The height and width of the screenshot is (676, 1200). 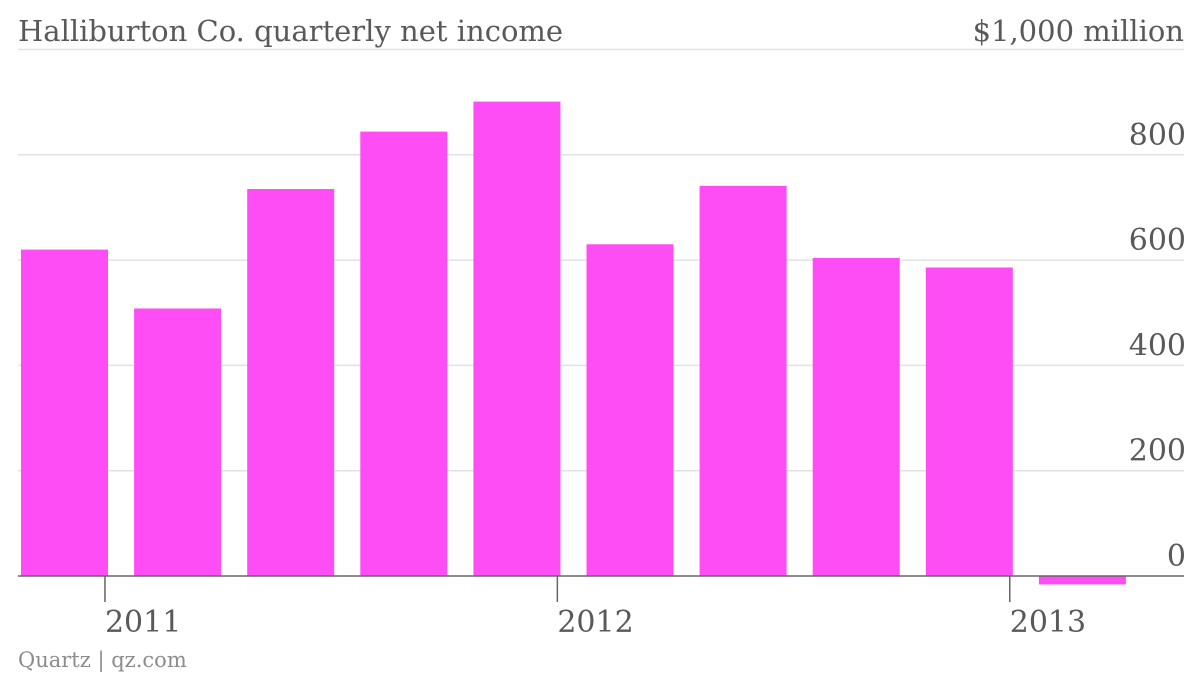 What do you see at coordinates (178, 442) in the screenshot?
I see `bar-2: Q2 2011: 508` at bounding box center [178, 442].